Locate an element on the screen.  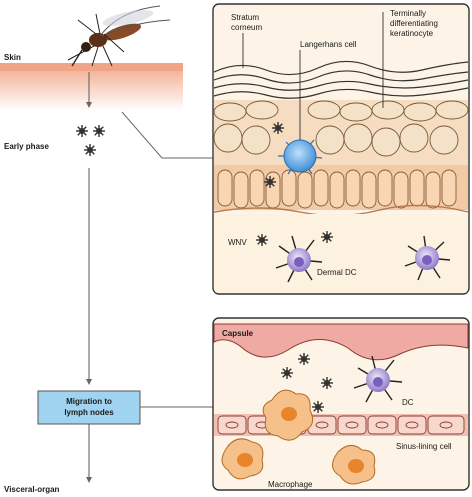
macrophage-cell is located at coordinates (288, 415).